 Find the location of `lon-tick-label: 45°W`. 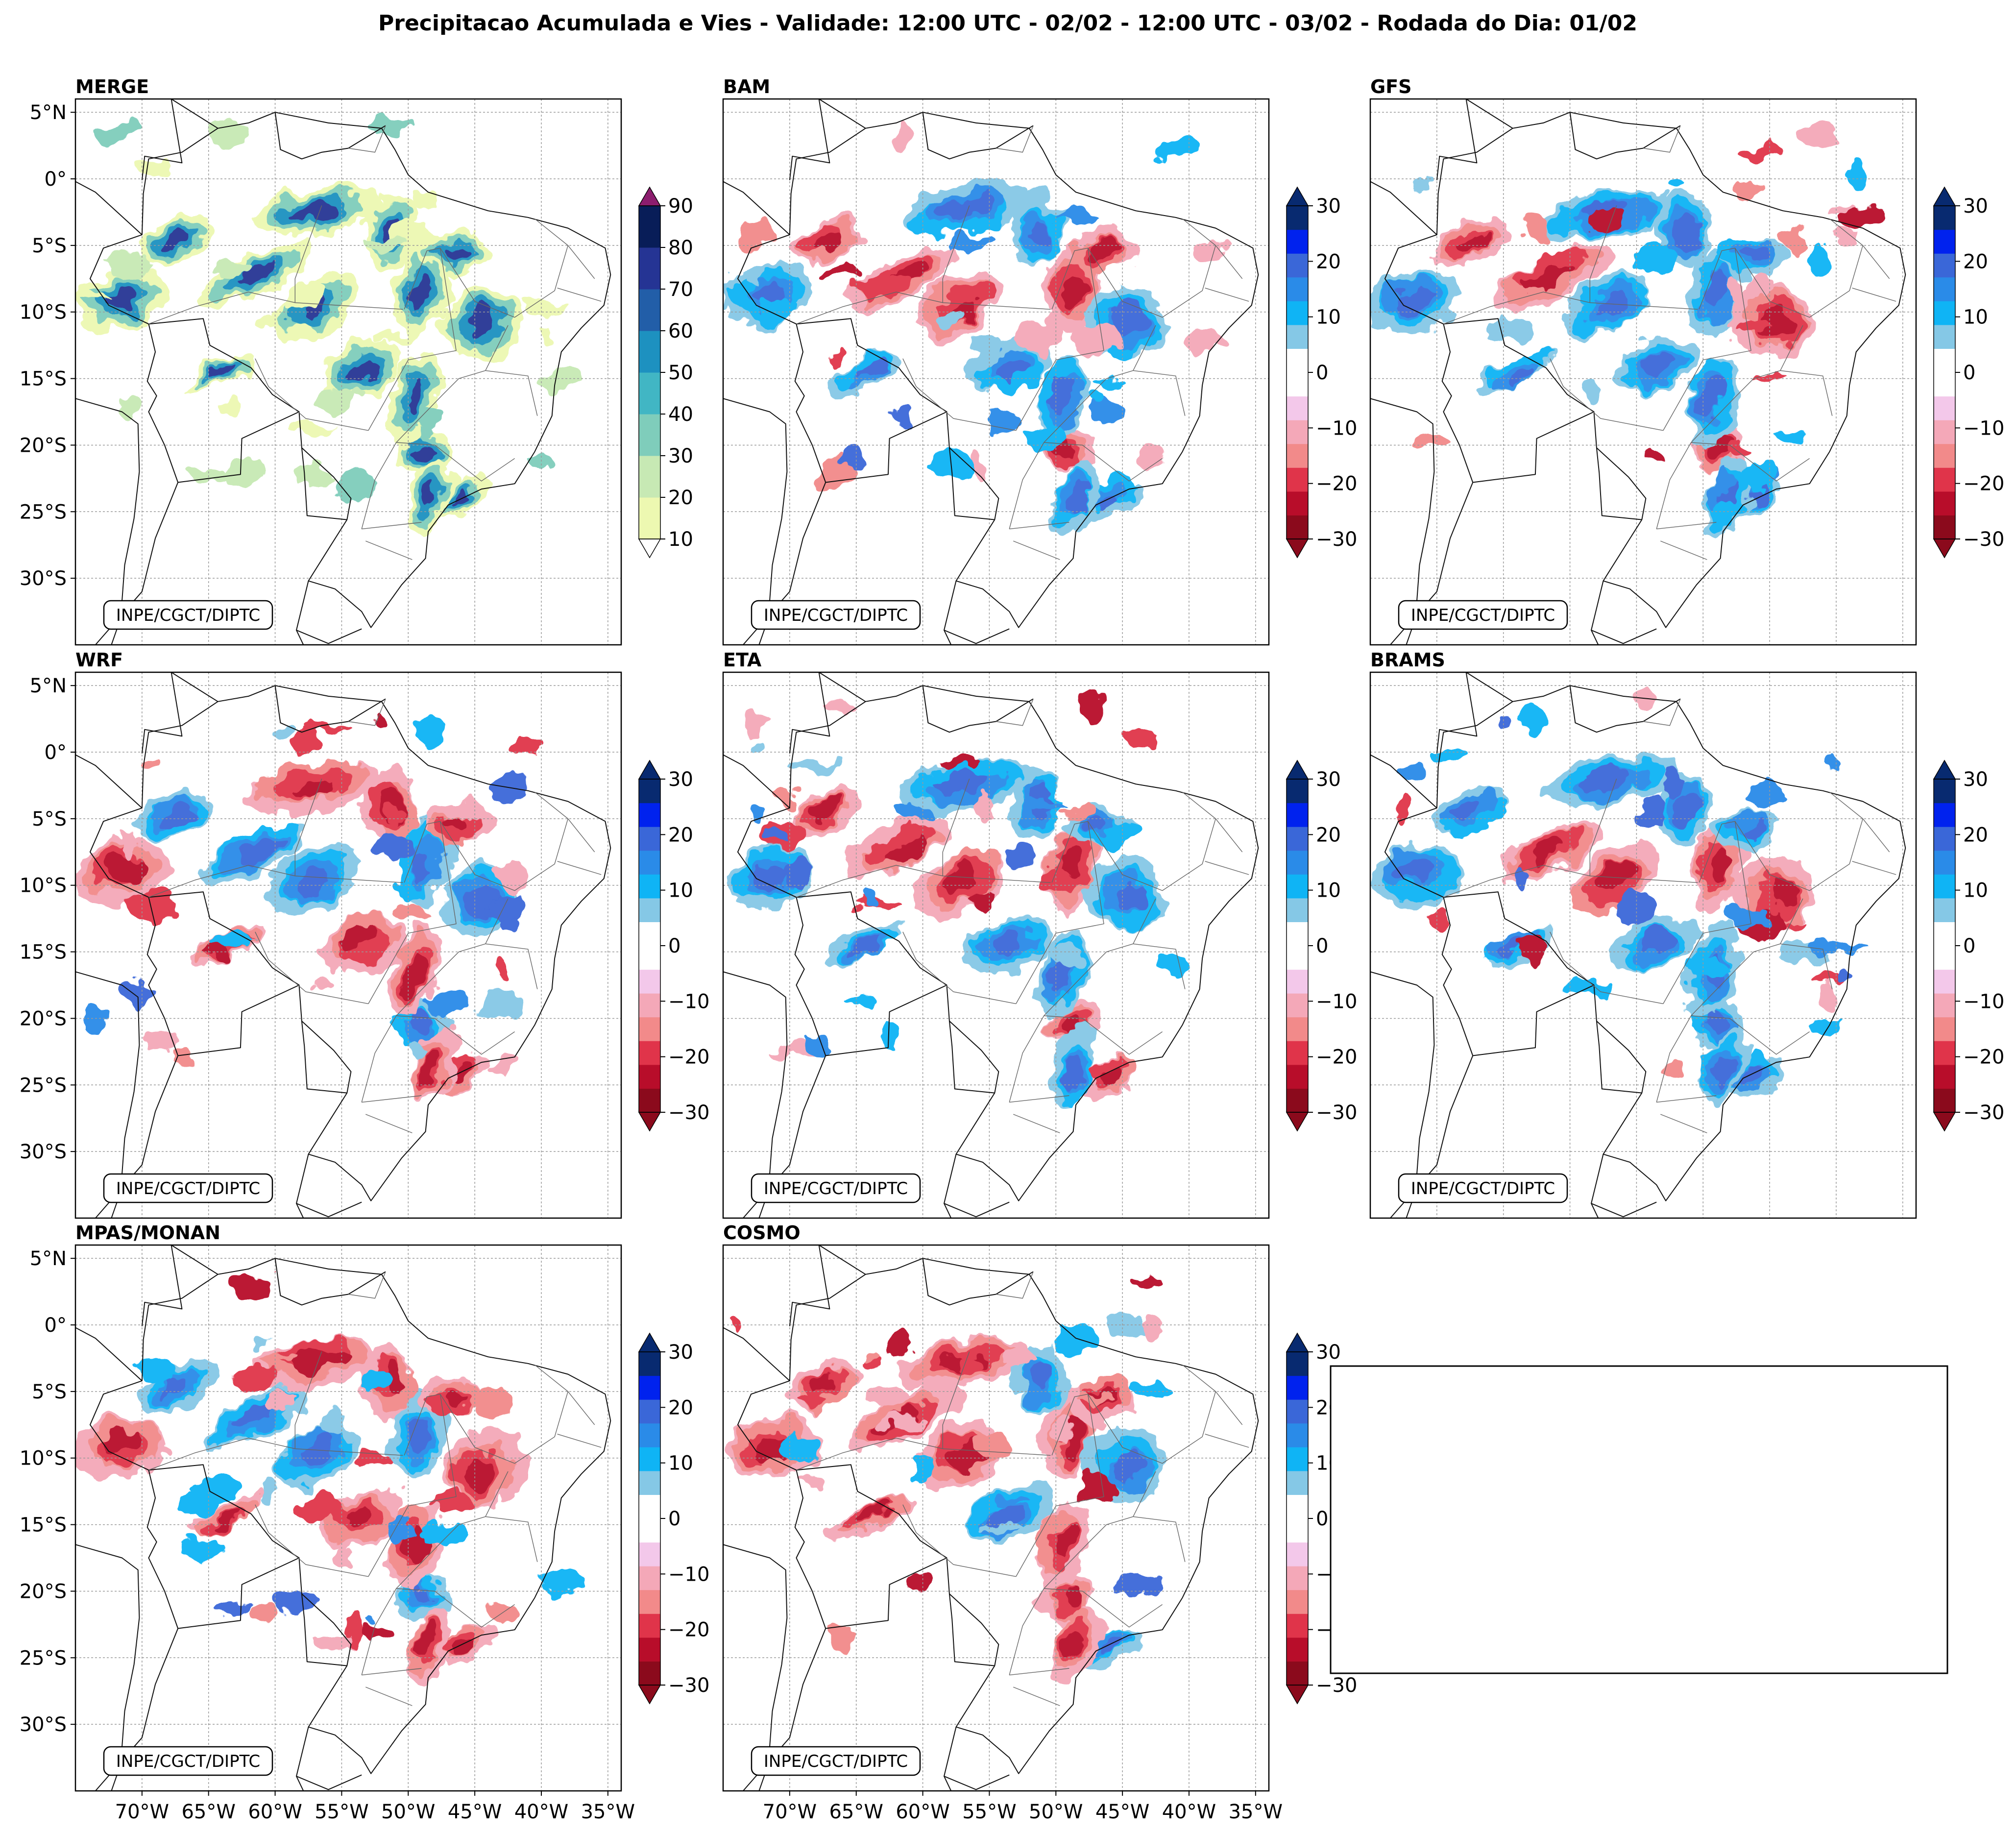

lon-tick-label: 45°W is located at coordinates (1122, 1812).